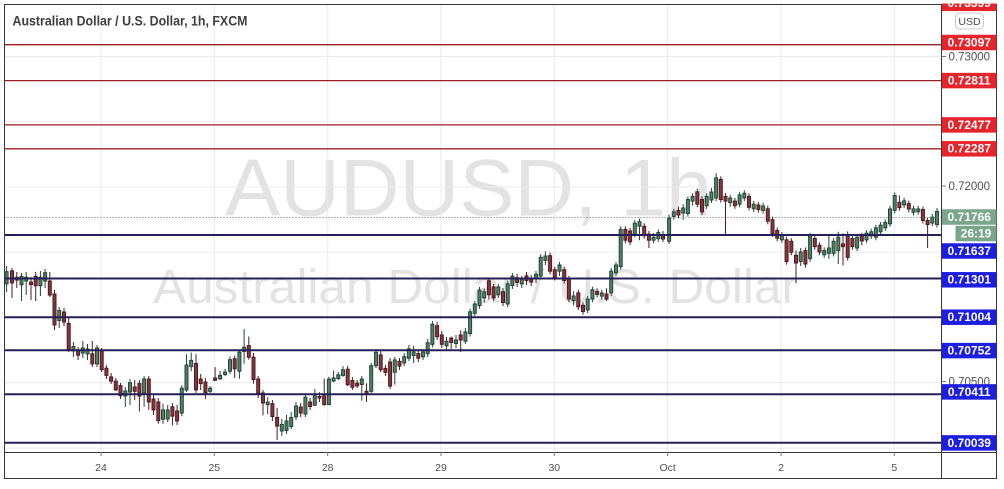 This screenshot has height=489, width=1004. Describe the element at coordinates (970, 58) in the screenshot. I see `svg-text: 0.73000` at that location.